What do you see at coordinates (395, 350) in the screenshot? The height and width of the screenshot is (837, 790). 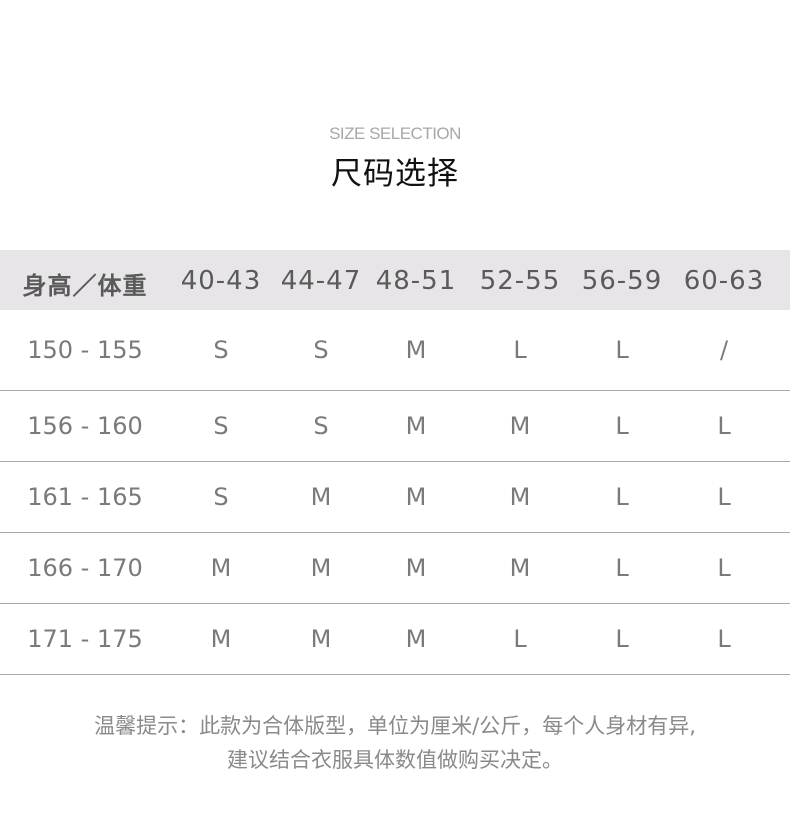 I see `table-row: 150 - 155 S S M L L /` at bounding box center [395, 350].